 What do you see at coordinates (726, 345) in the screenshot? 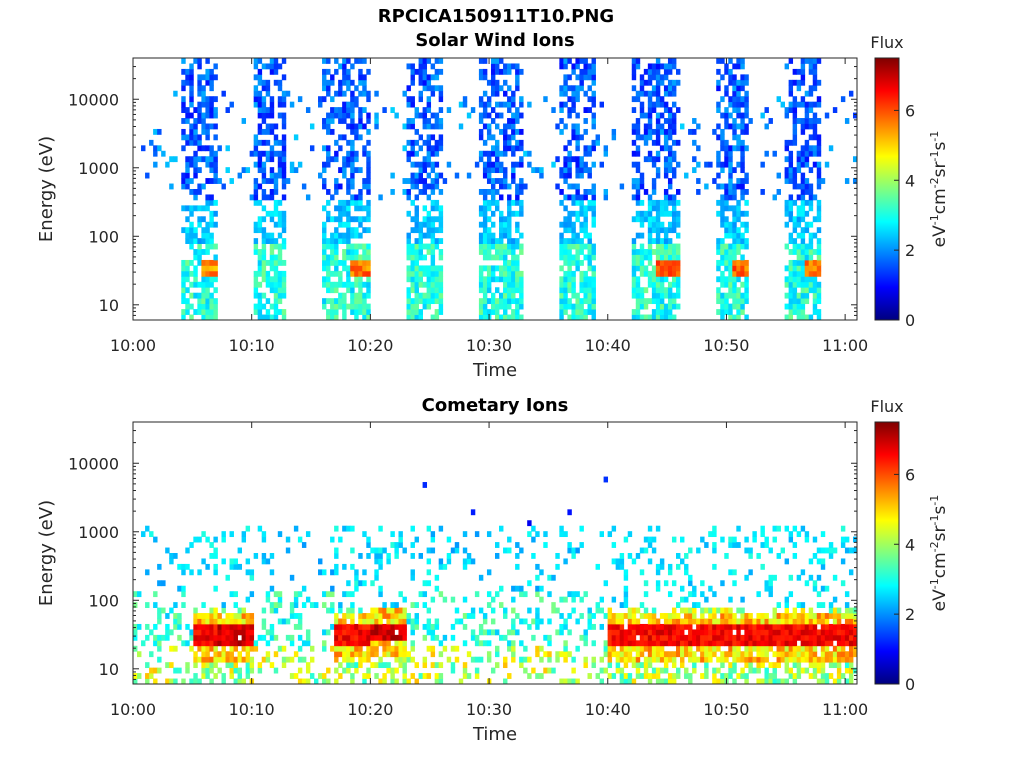
I see `x-tick-label: 10:50` at bounding box center [726, 345].